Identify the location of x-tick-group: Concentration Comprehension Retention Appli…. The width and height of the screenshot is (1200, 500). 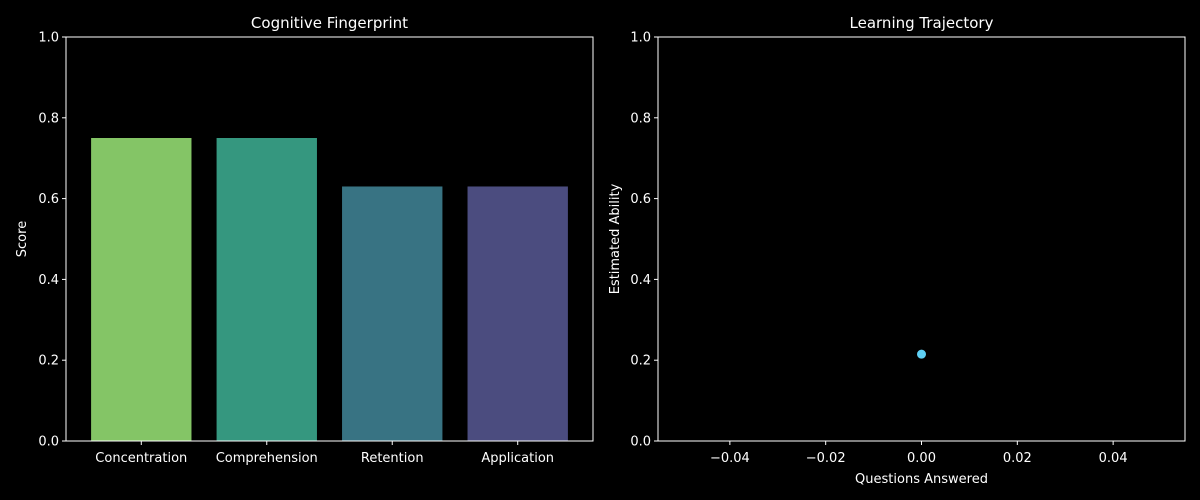
(324, 453).